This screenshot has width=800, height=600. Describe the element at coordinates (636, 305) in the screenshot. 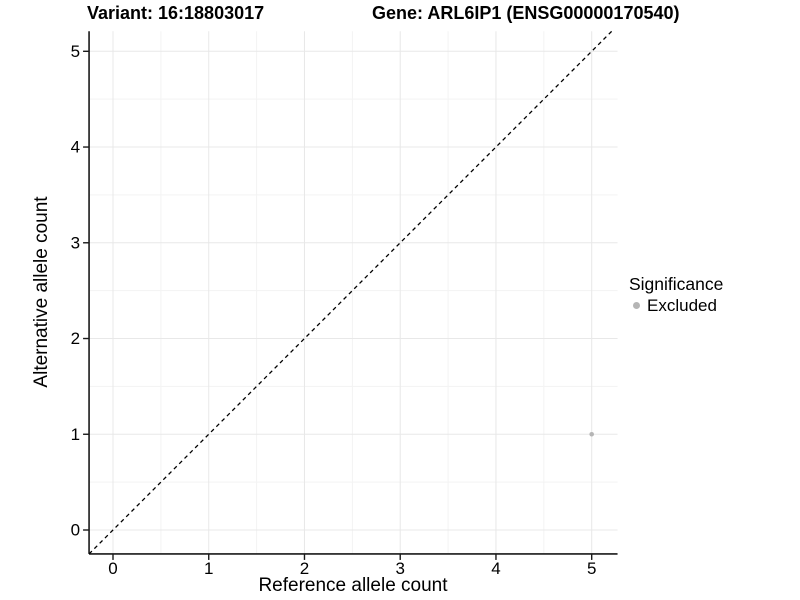

I see `legend-point-swatch-icon` at that location.